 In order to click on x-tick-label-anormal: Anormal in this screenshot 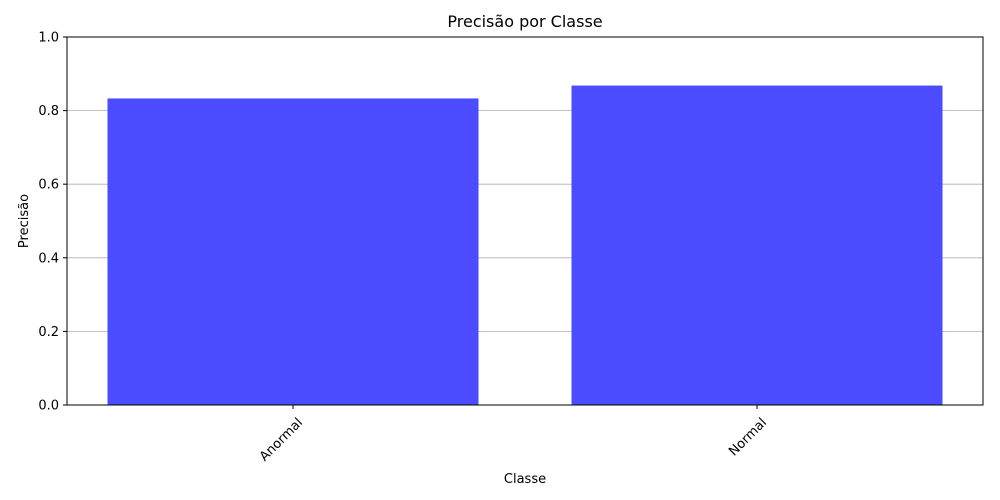, I will do `click(281, 439)`.